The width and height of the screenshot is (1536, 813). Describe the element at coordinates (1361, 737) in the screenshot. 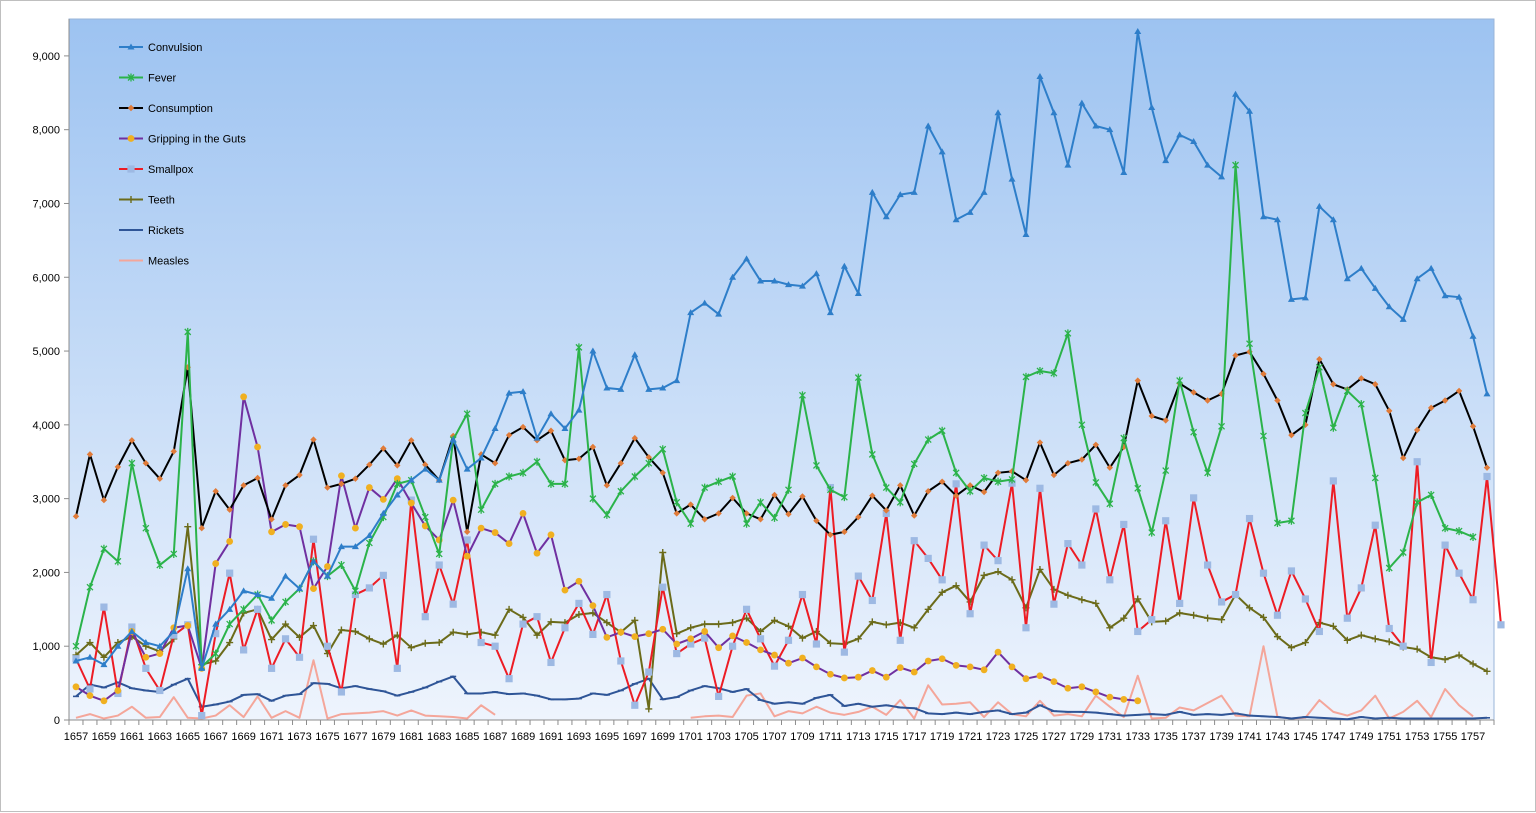

I see `x-tick-label: 1749` at that location.